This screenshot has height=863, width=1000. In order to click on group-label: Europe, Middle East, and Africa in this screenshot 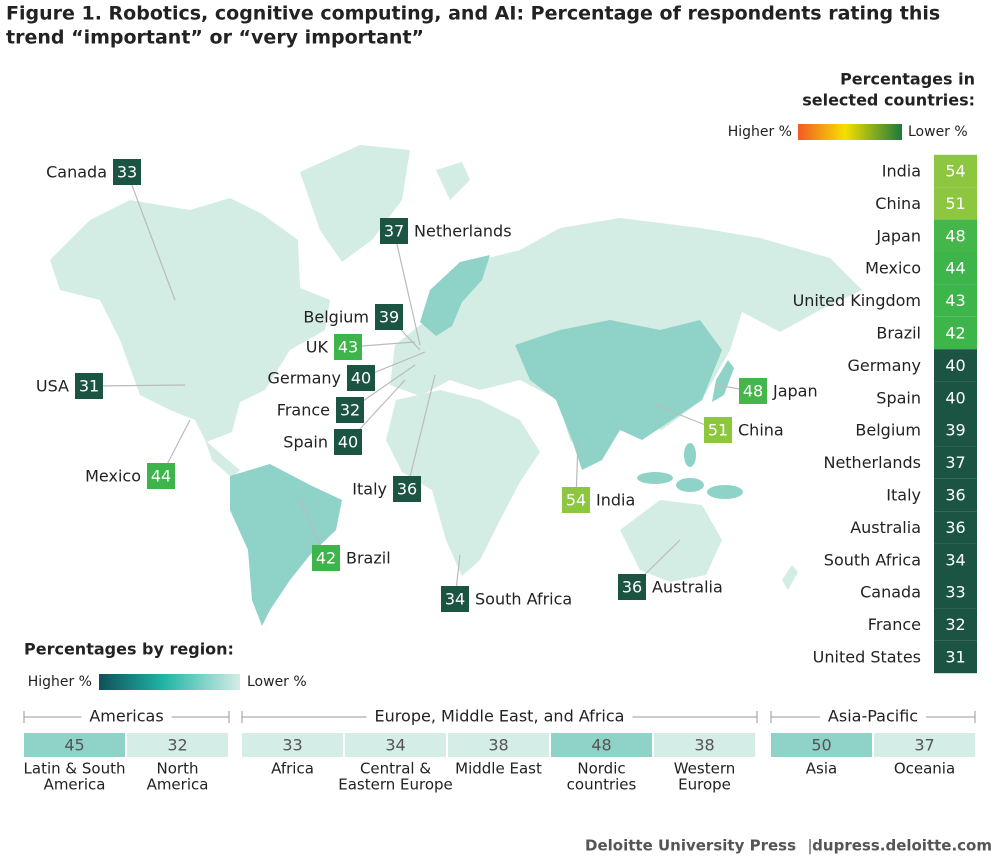, I will do `click(500, 716)`.